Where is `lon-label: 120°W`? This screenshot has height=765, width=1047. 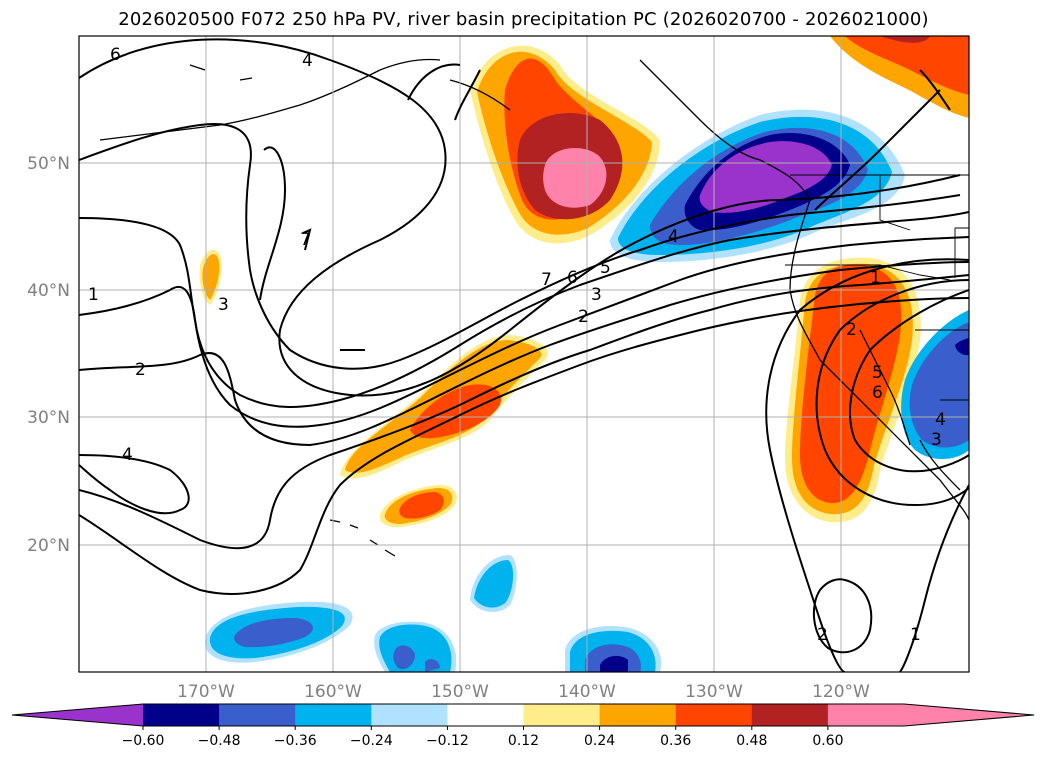 lon-label: 120°W is located at coordinates (841, 692).